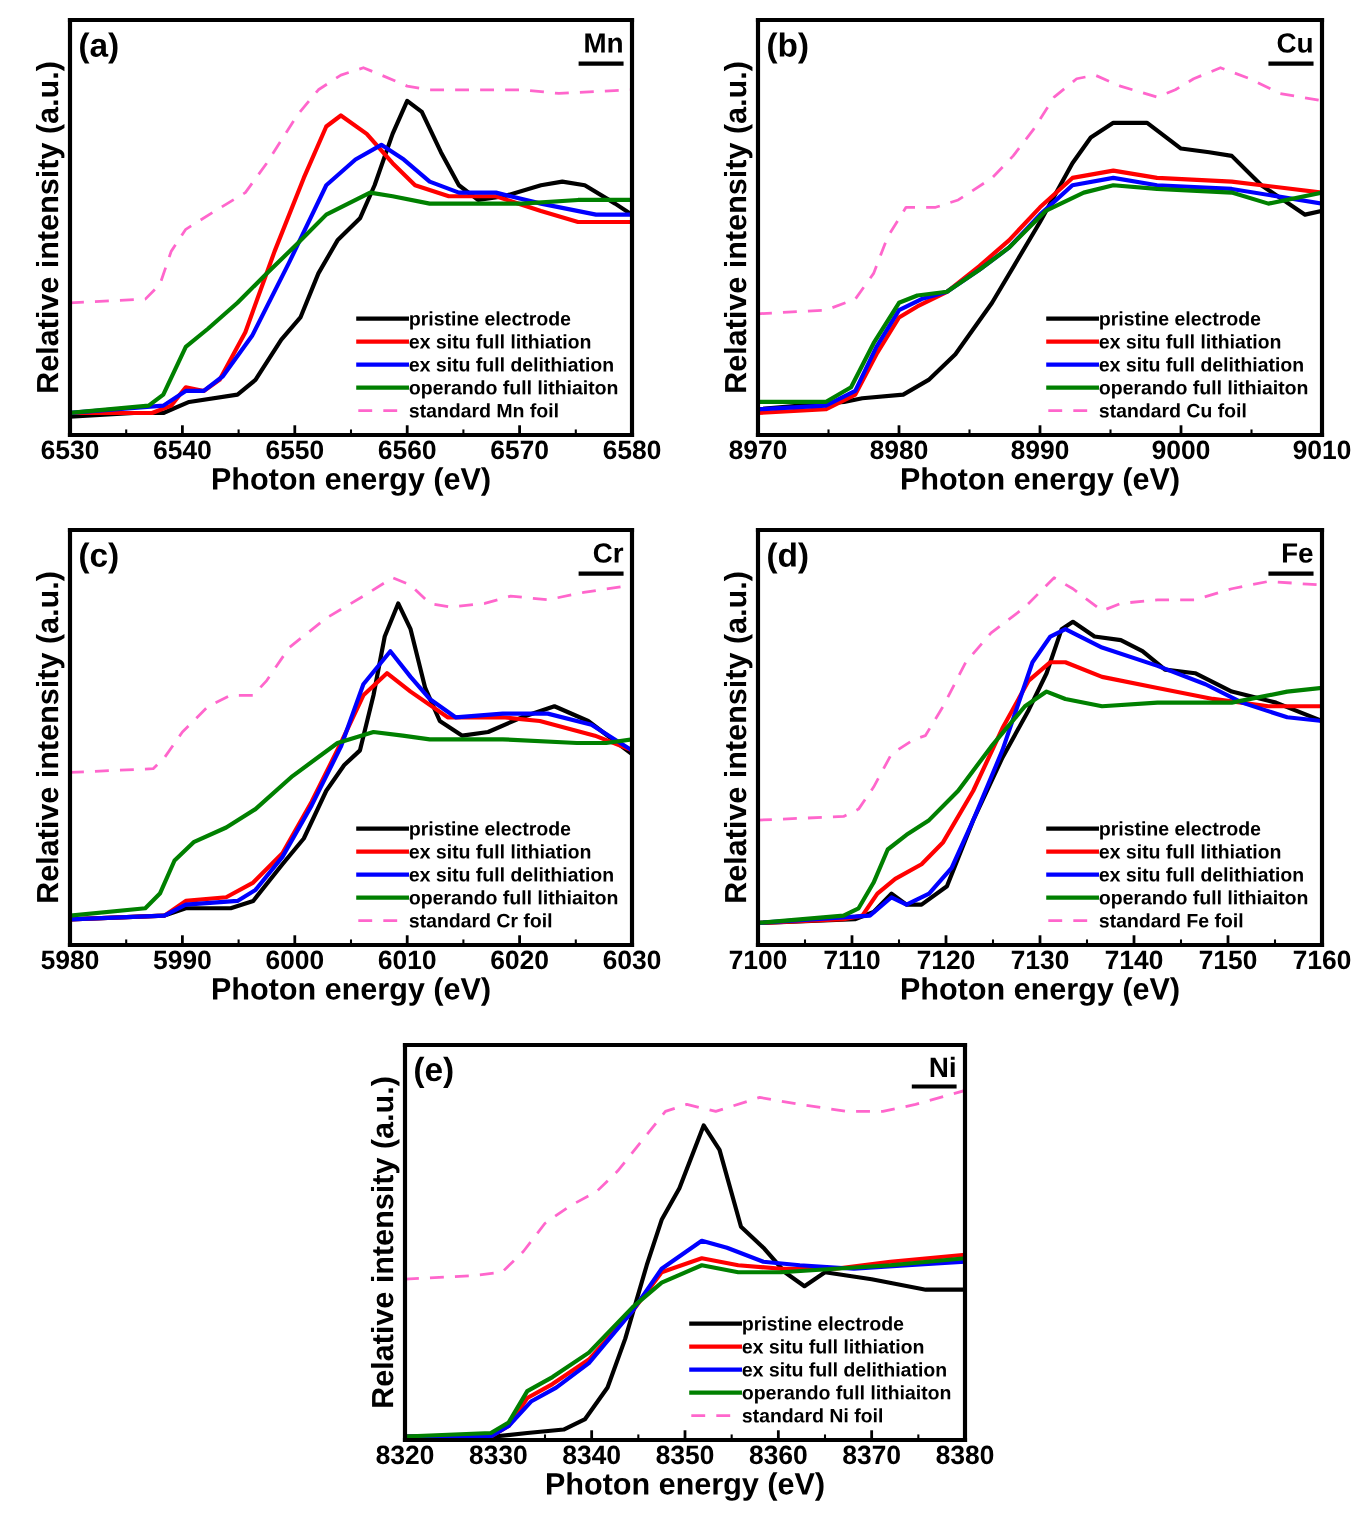 This screenshot has width=1361, height=1535. I want to click on x-tick-label: 8980, so click(899, 450).